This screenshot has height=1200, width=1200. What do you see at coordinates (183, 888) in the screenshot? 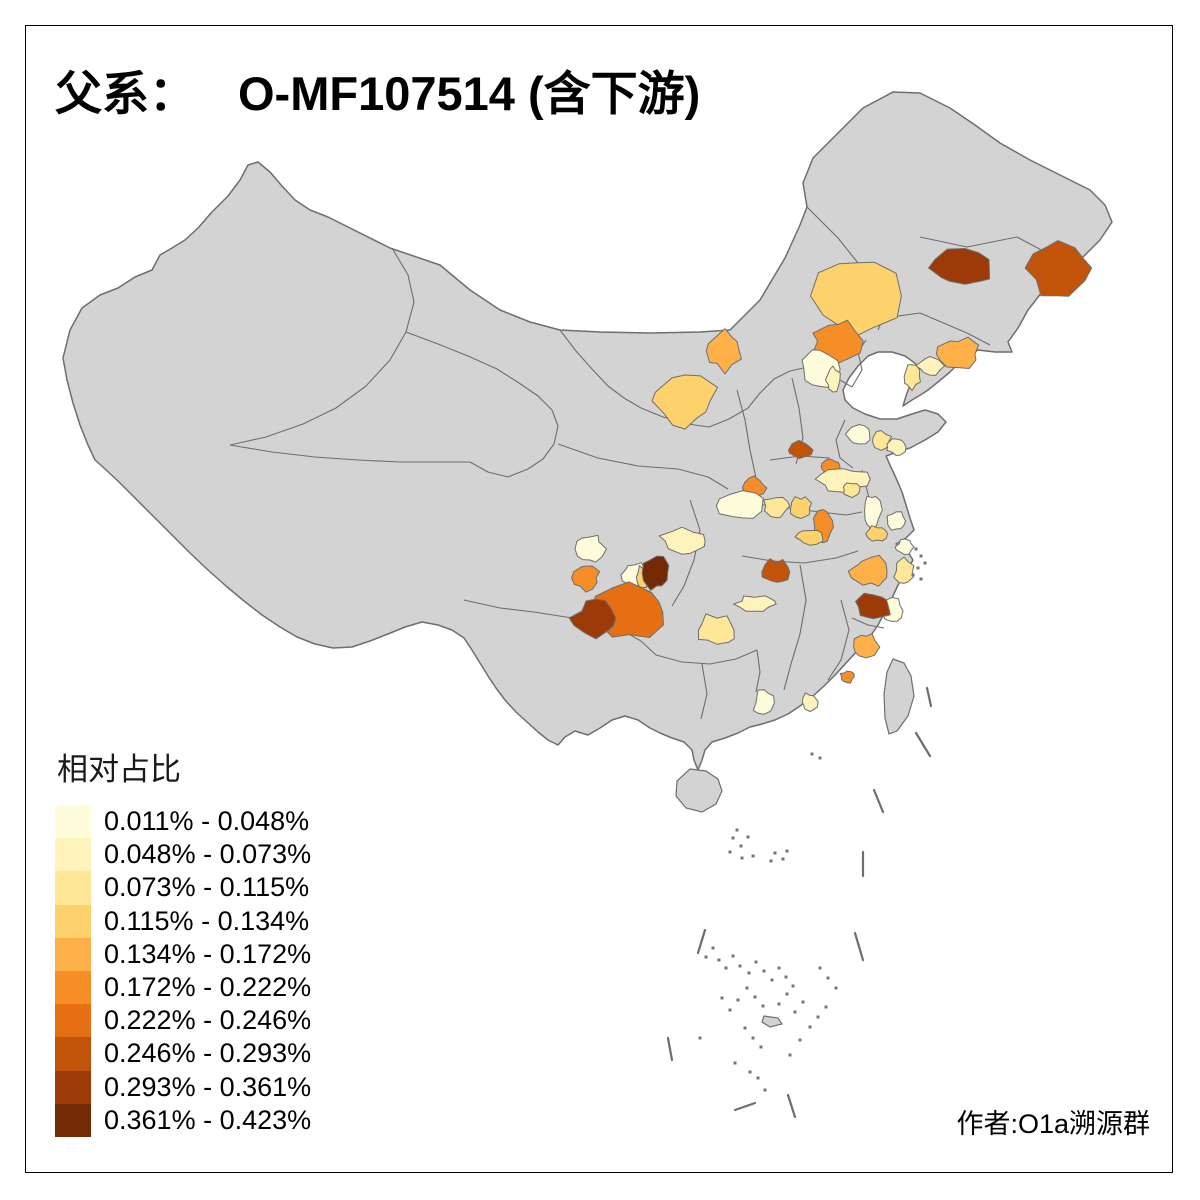
I see `legend-item: 0.073% - 0.115%` at bounding box center [183, 888].